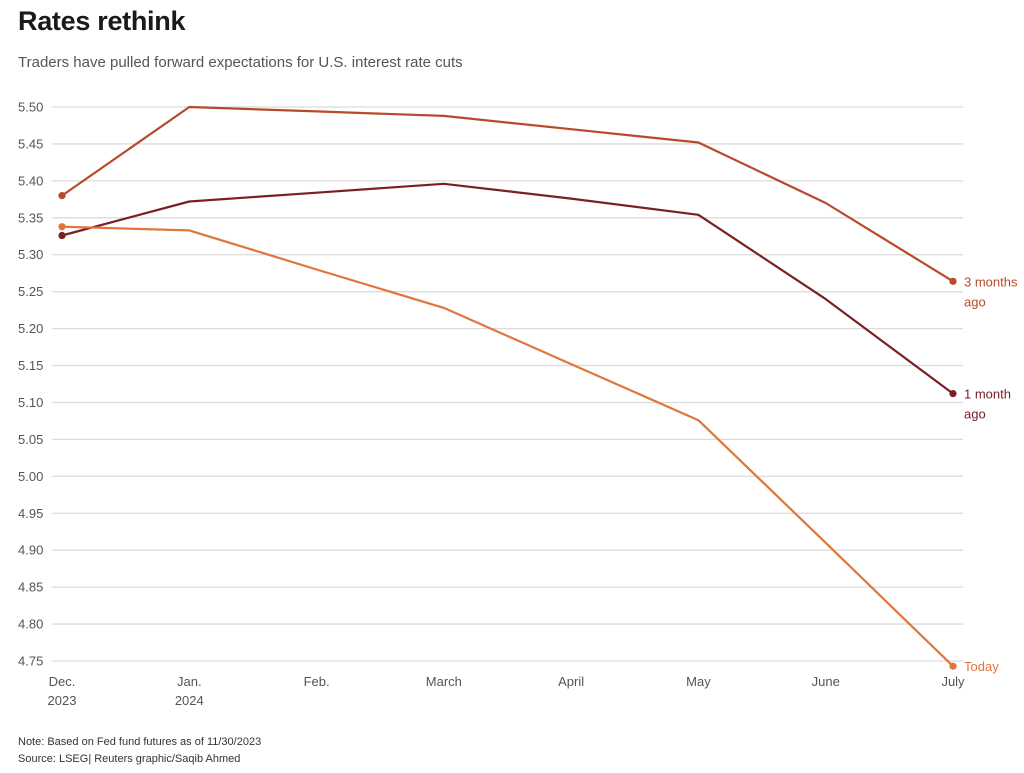  I want to click on y-tick-label: 4.75, so click(30, 661).